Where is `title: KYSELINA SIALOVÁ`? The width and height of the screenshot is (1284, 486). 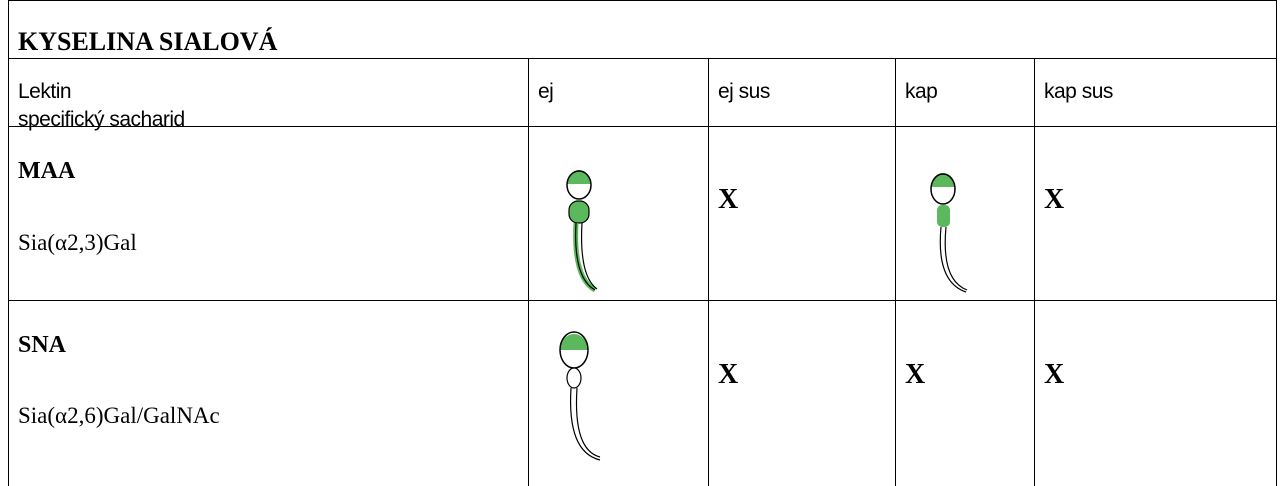
title: KYSELINA SIALOVÁ is located at coordinates (148, 41).